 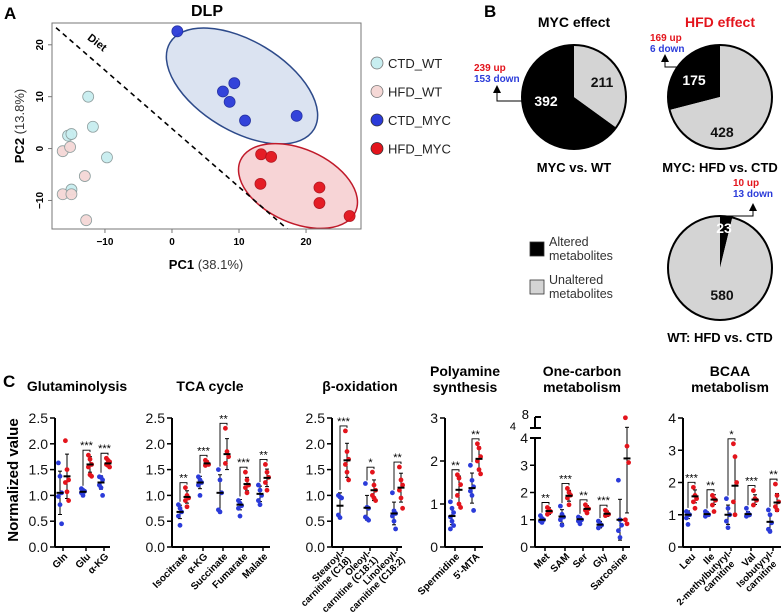 I want to click on y-tick-label: 2.5, so click(x=316, y=418).